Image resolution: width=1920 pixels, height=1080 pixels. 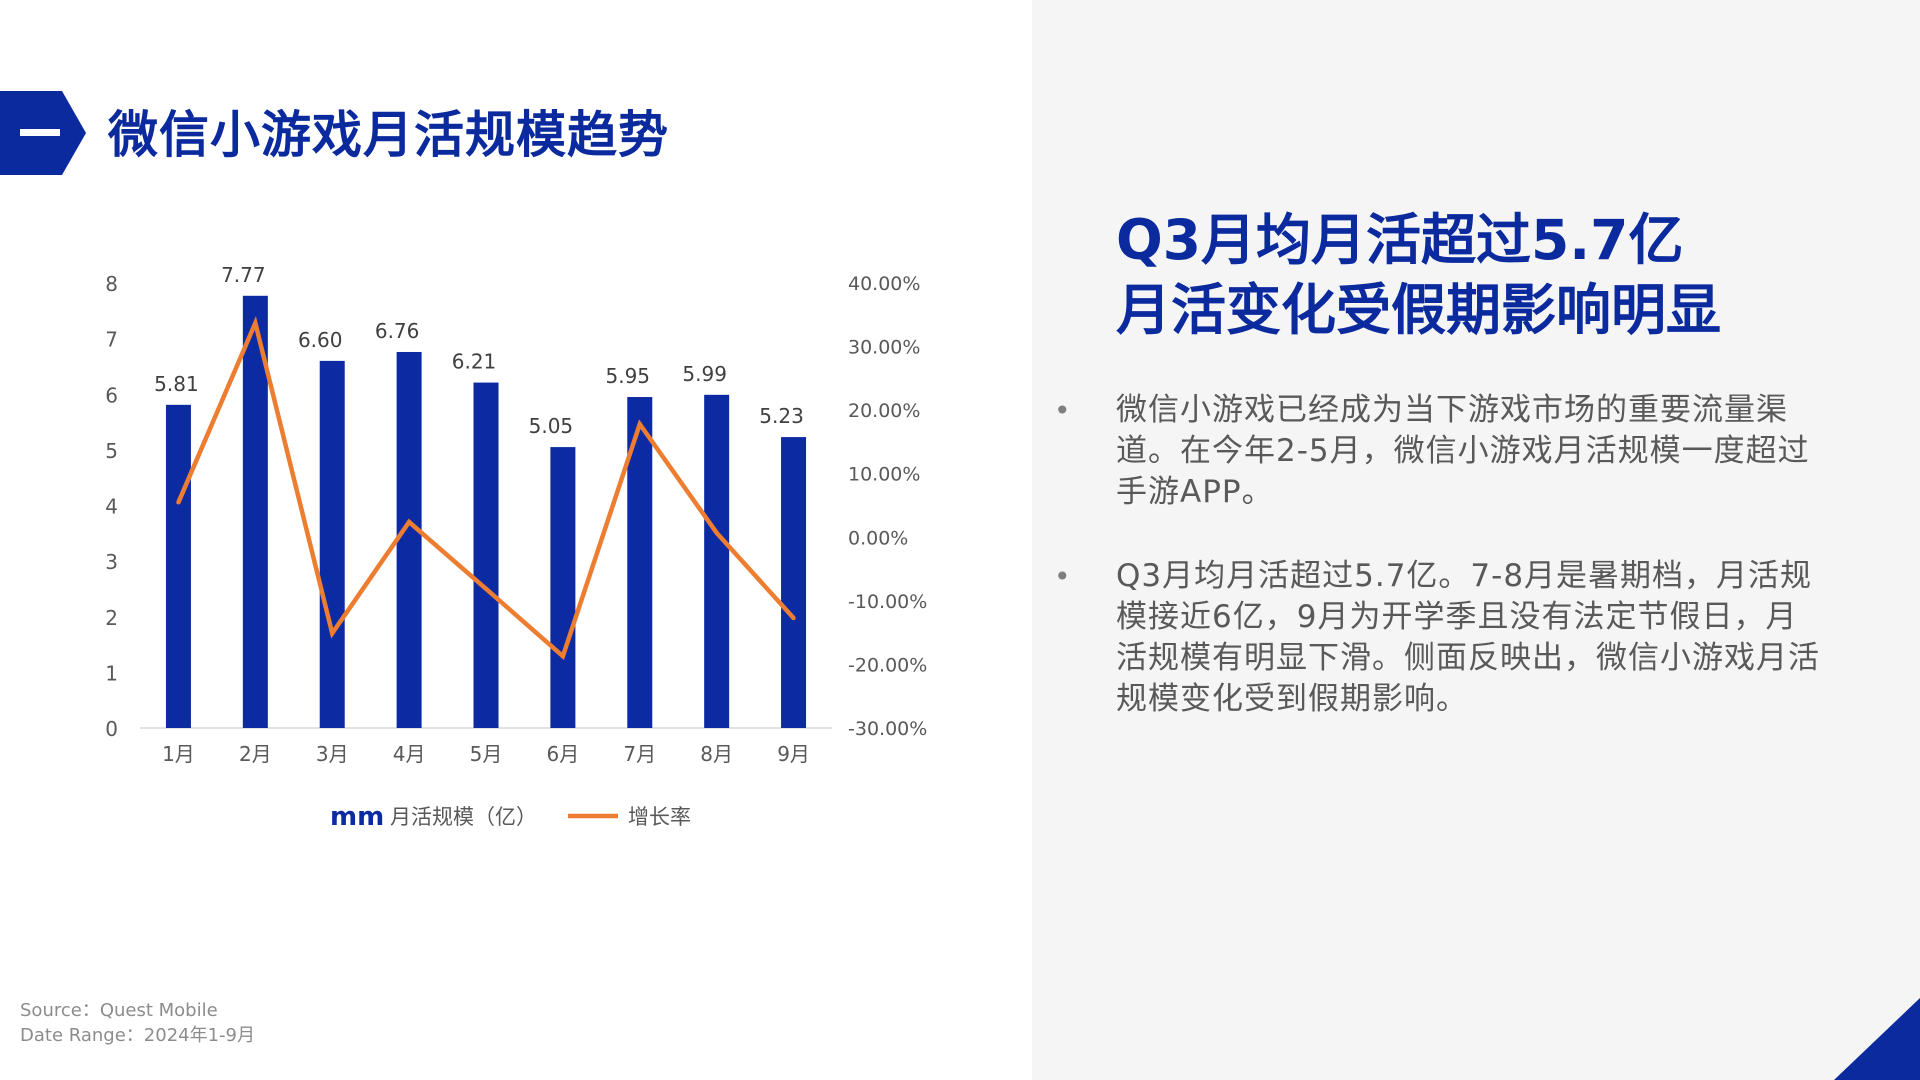 What do you see at coordinates (111, 395) in the screenshot?
I see `y-left-tick-label: 6` at bounding box center [111, 395].